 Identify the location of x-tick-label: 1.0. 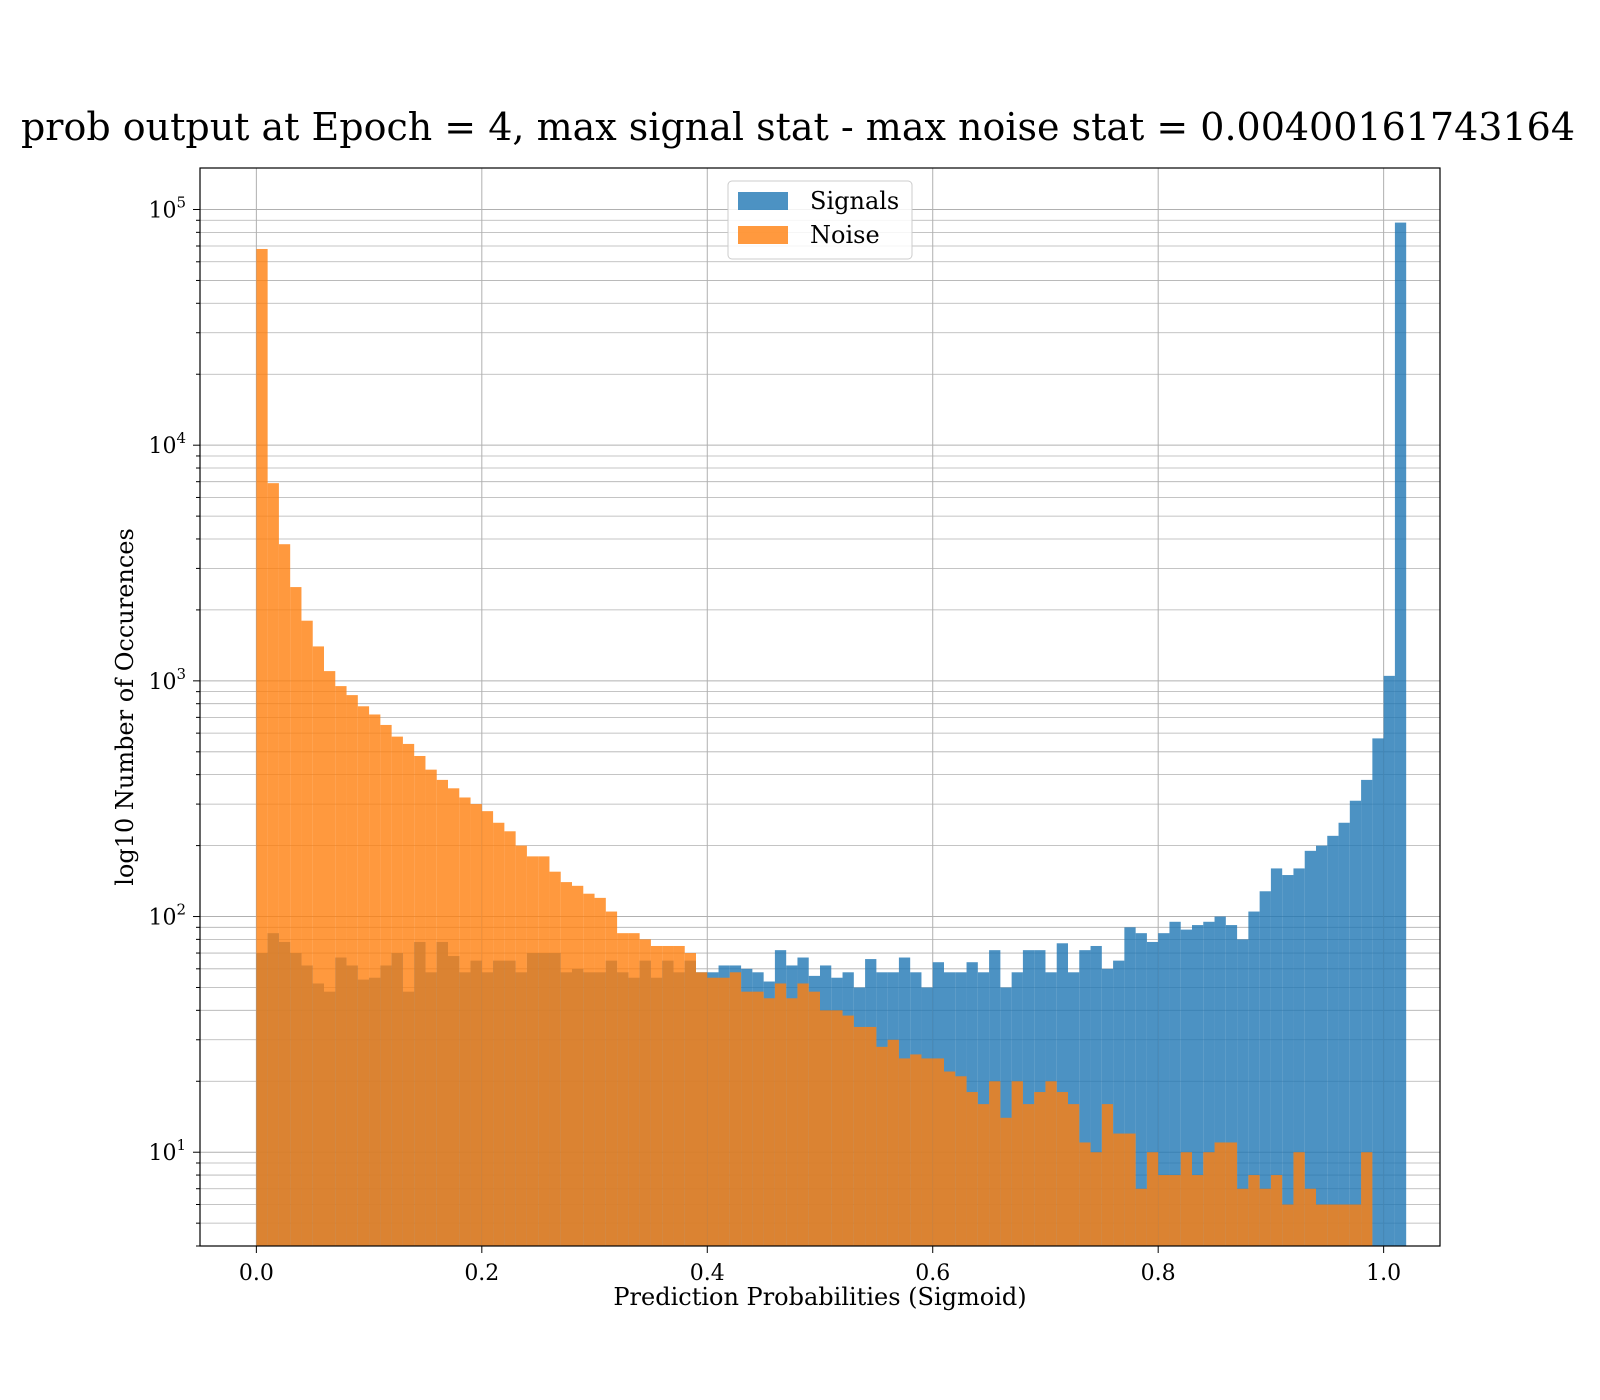
(1383, 1273).